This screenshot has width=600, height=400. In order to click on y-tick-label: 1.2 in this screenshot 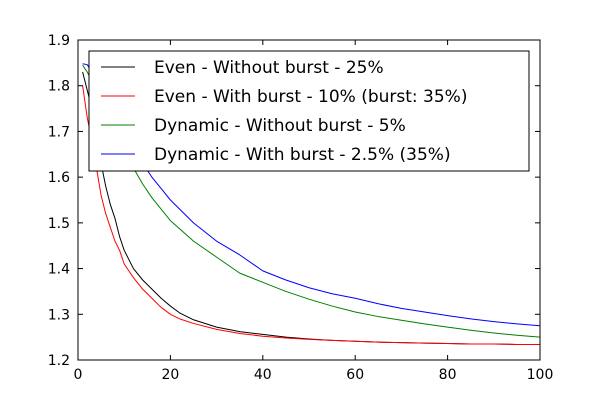, I will do `click(59, 361)`.